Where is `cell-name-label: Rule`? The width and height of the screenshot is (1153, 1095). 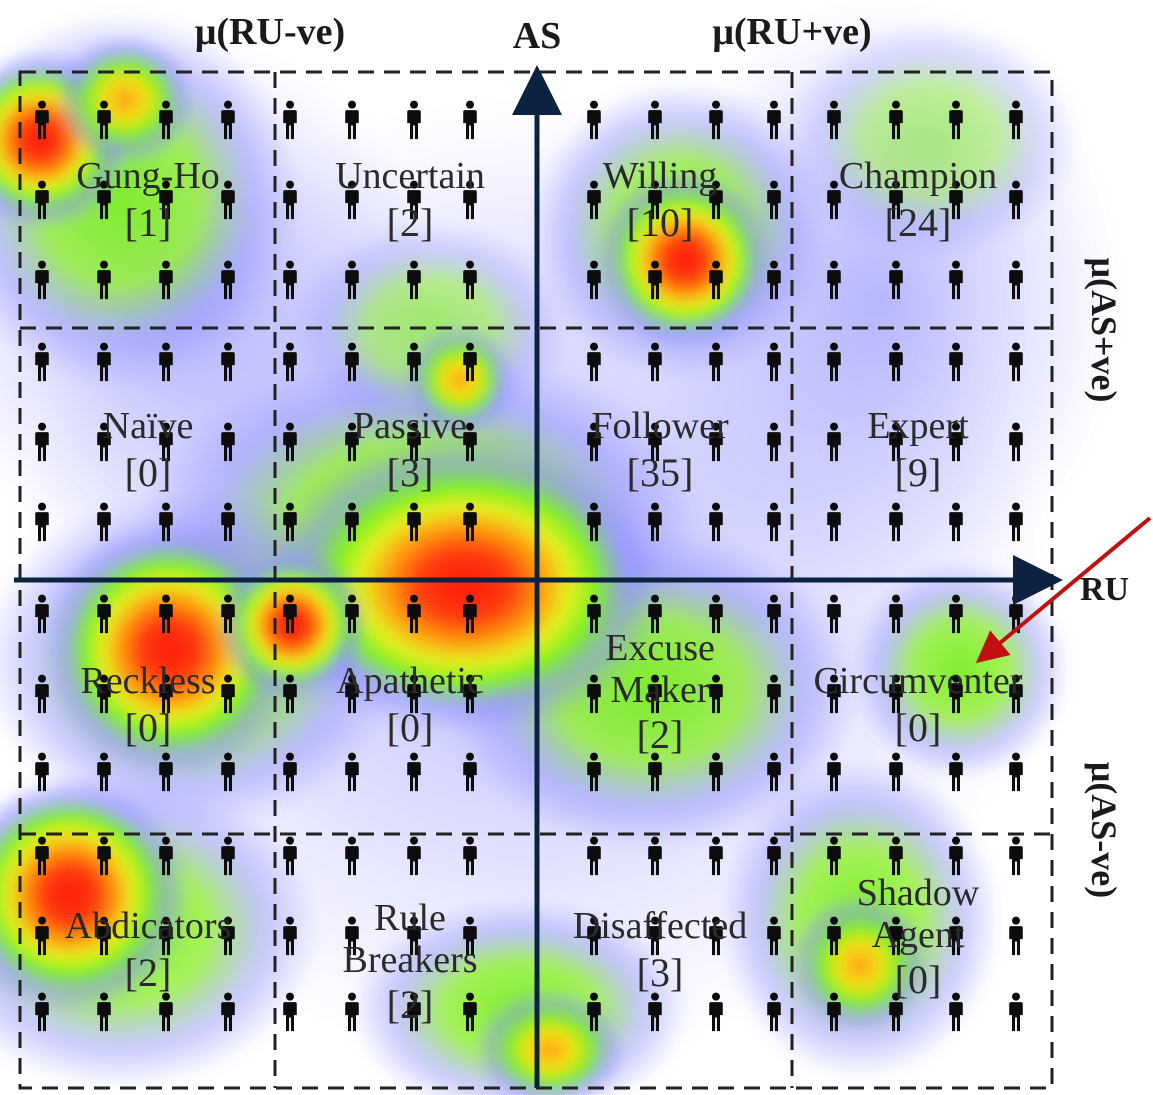 cell-name-label: Rule is located at coordinates (410, 918).